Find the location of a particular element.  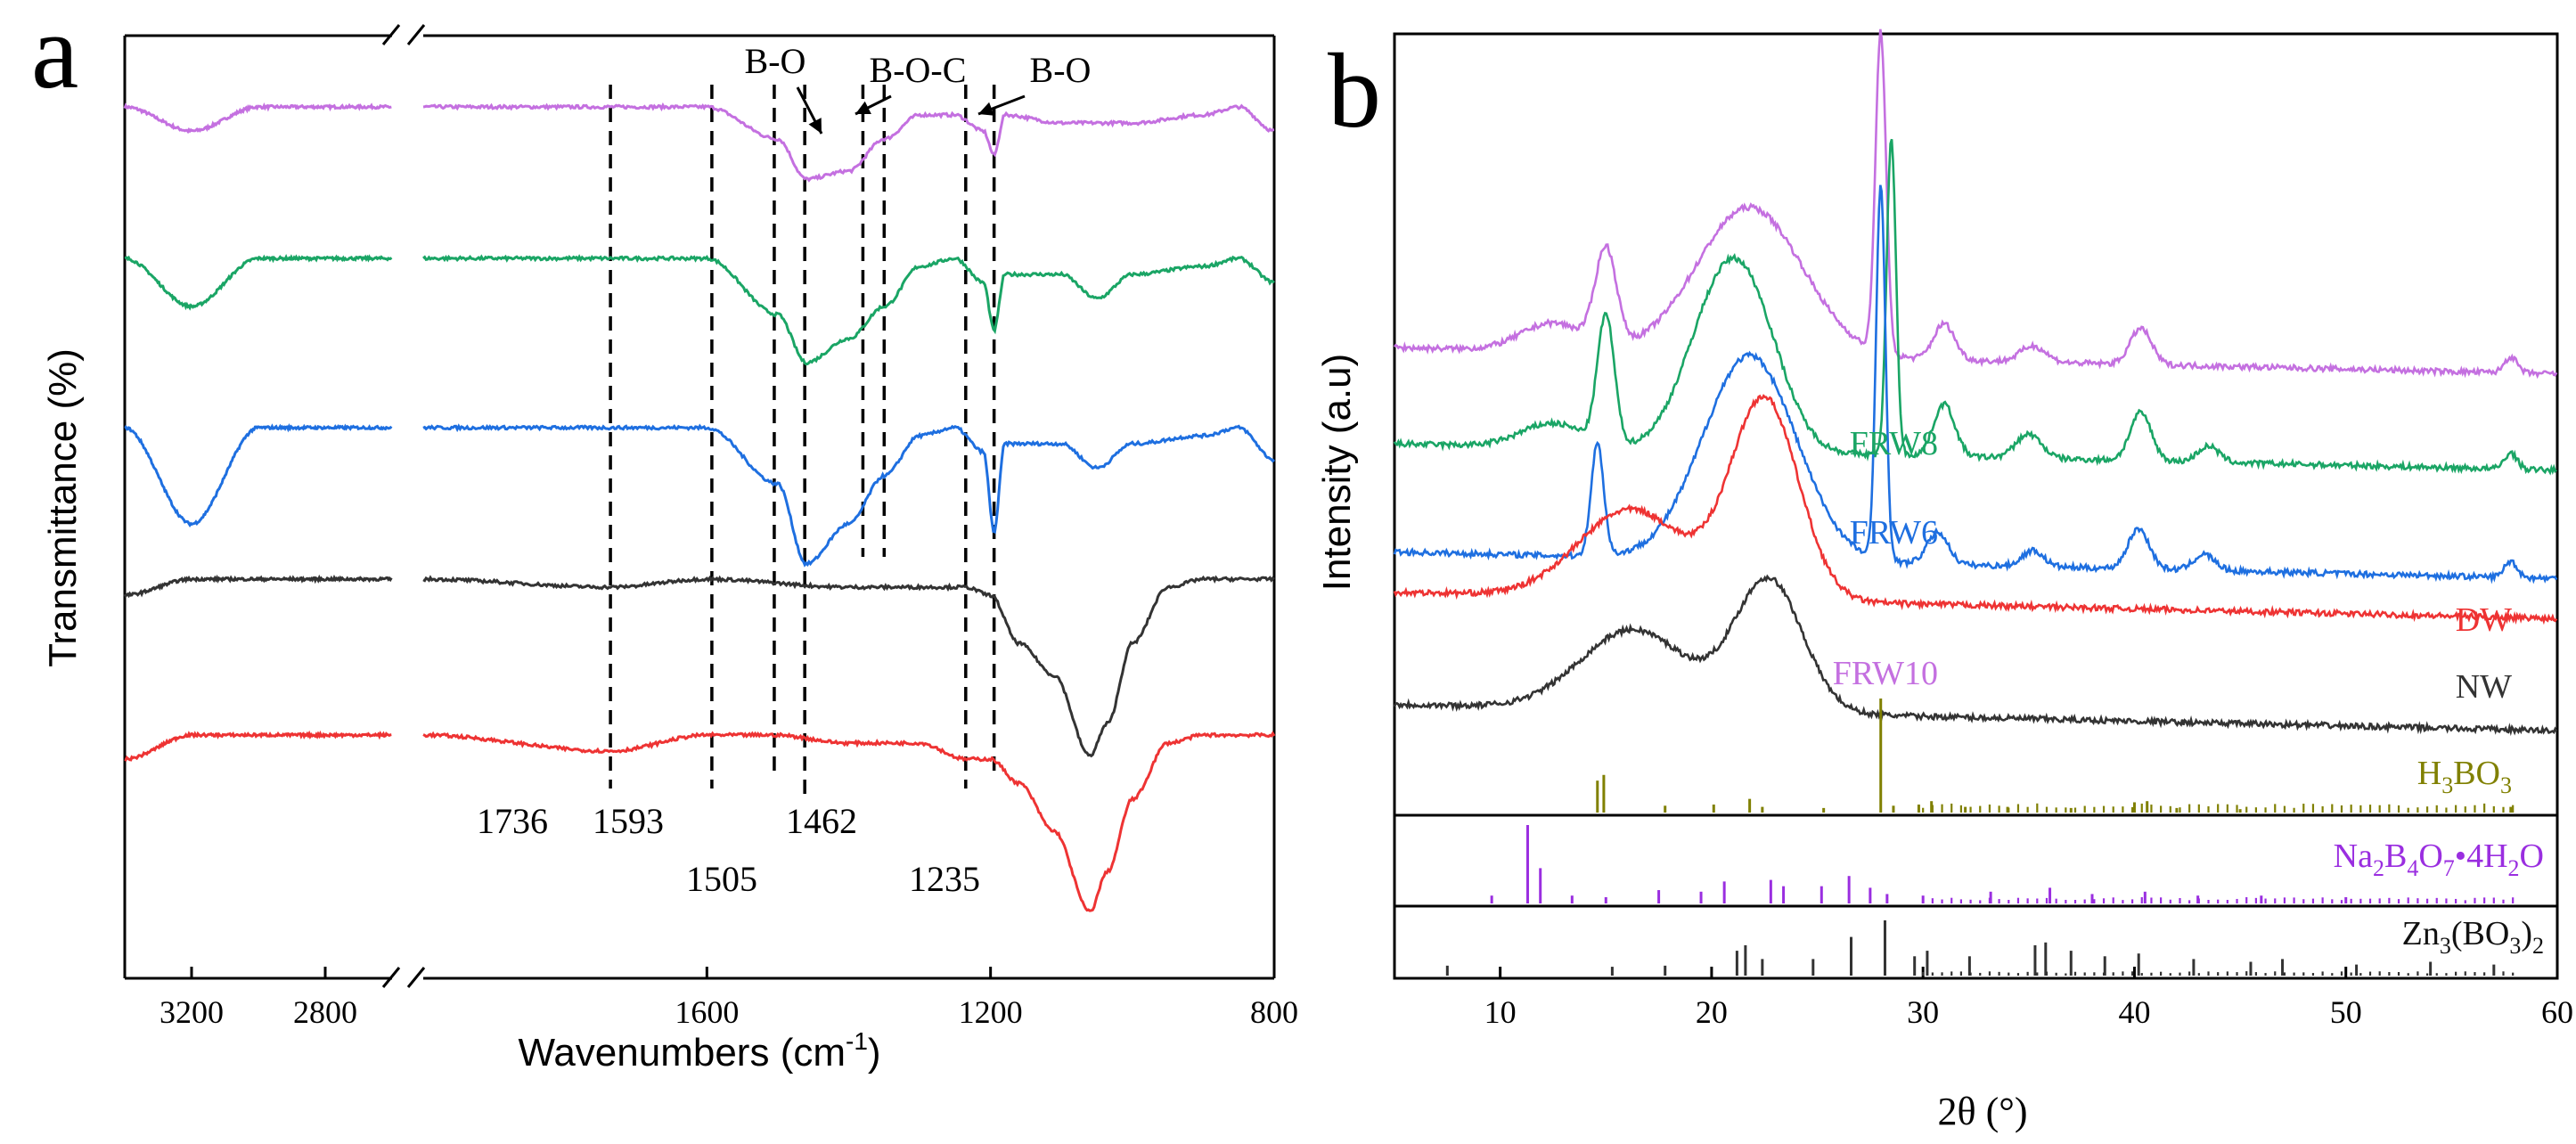

legend-frw6: FRW6 is located at coordinates (1894, 533).